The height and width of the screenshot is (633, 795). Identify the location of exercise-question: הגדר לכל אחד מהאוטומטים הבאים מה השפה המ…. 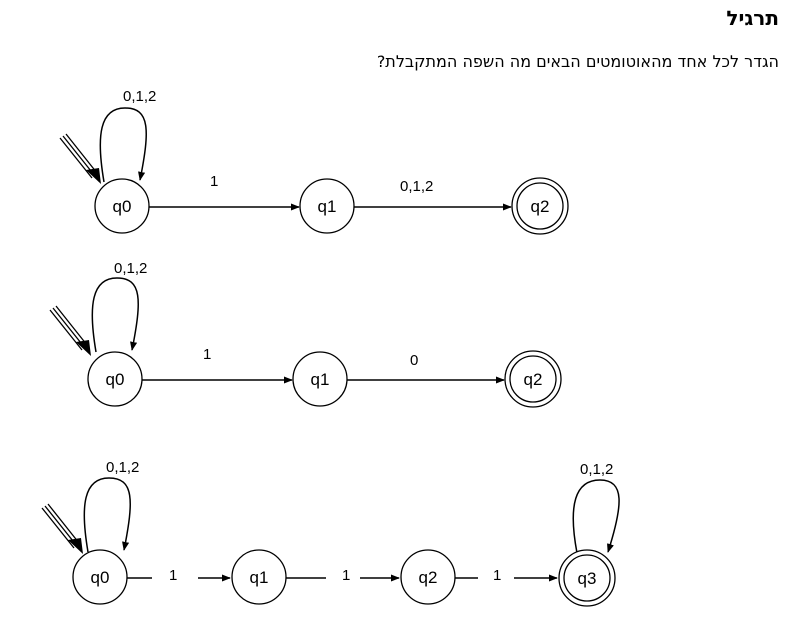
(577, 61).